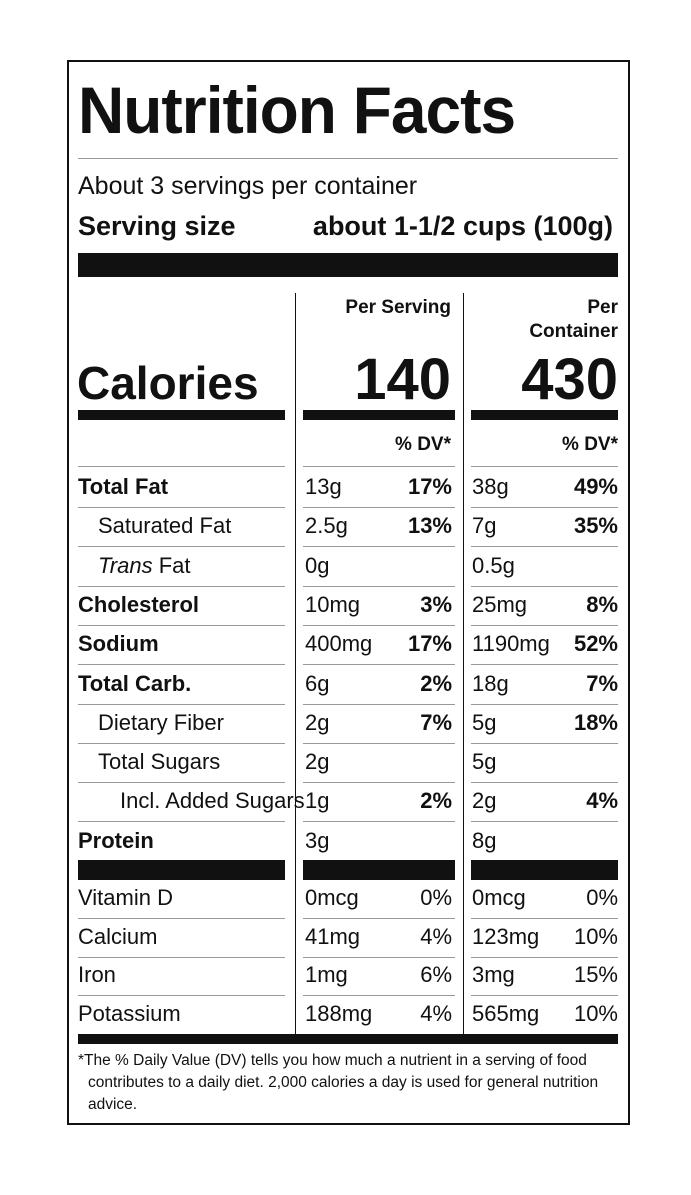 This screenshot has width=691, height=1195. I want to click on serving-dv: 13%, so click(429, 526).